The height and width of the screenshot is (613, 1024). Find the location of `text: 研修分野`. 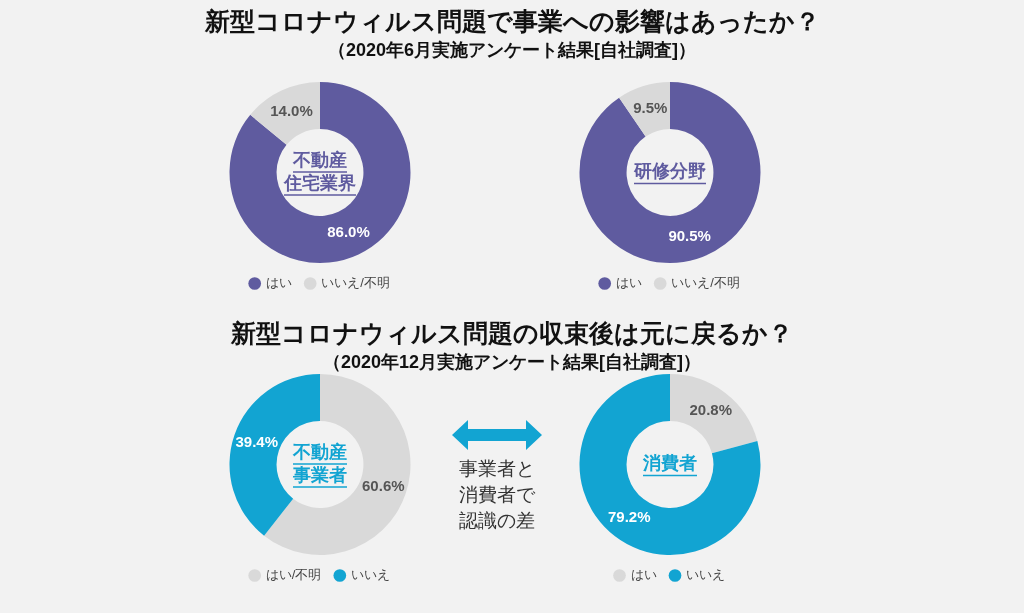

text: 研修分野 is located at coordinates (669, 171).